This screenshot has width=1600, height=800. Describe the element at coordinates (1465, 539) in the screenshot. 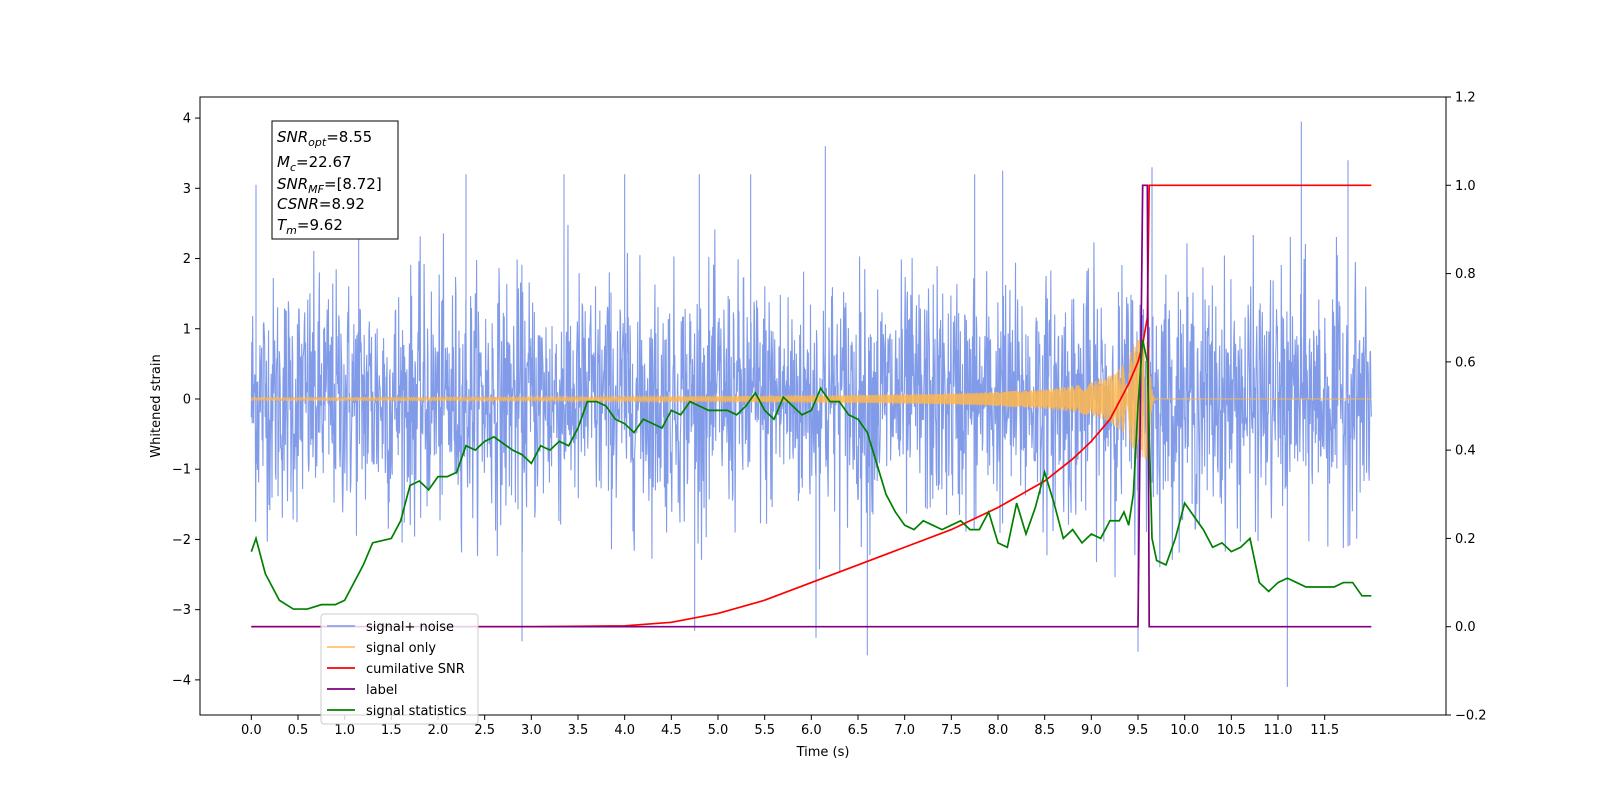

I see `y-right-tick-label: 0.2` at that location.